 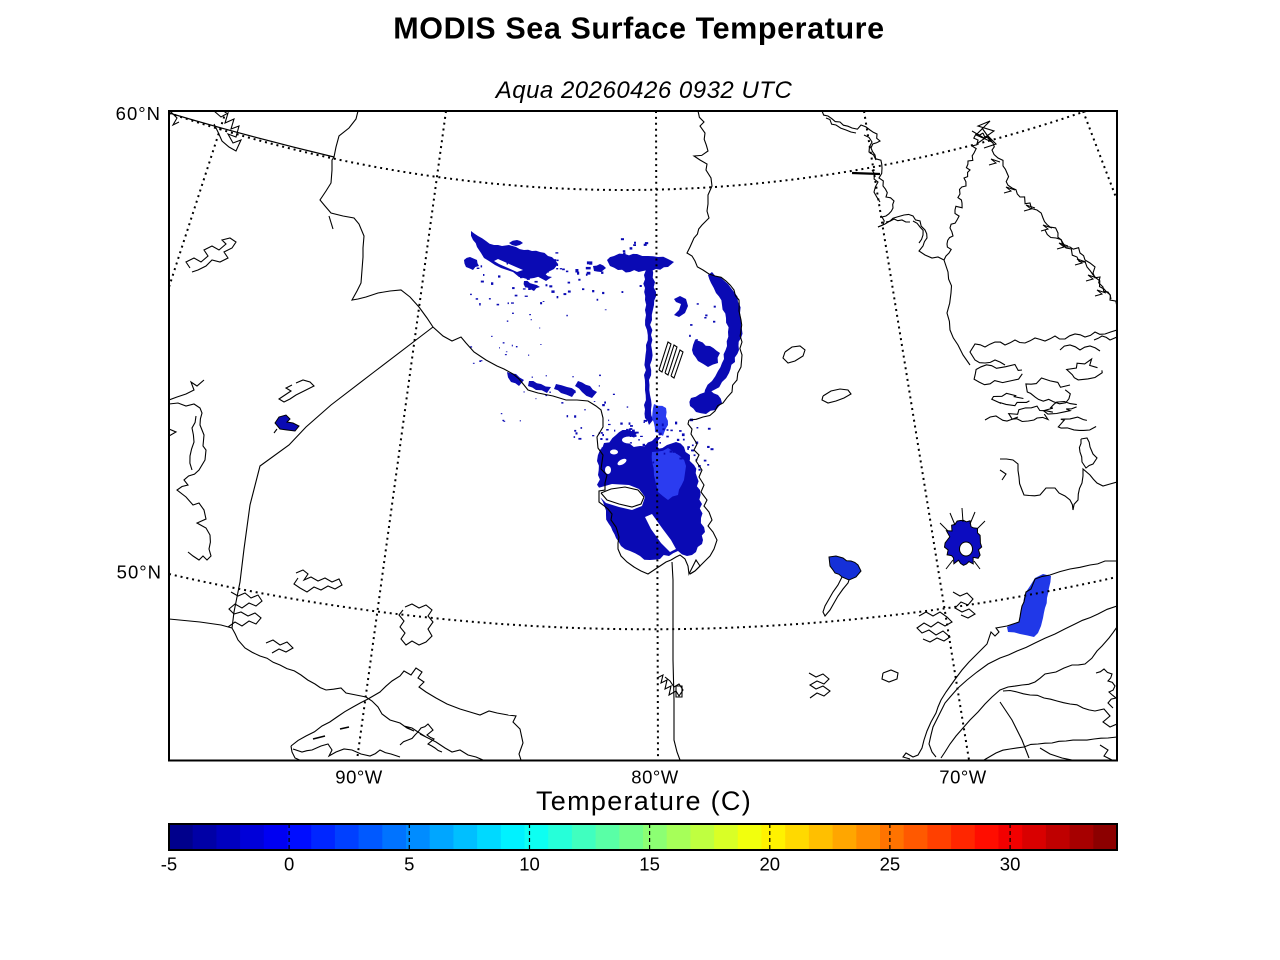 I want to click on svg-text: 70°W, so click(x=962, y=777).